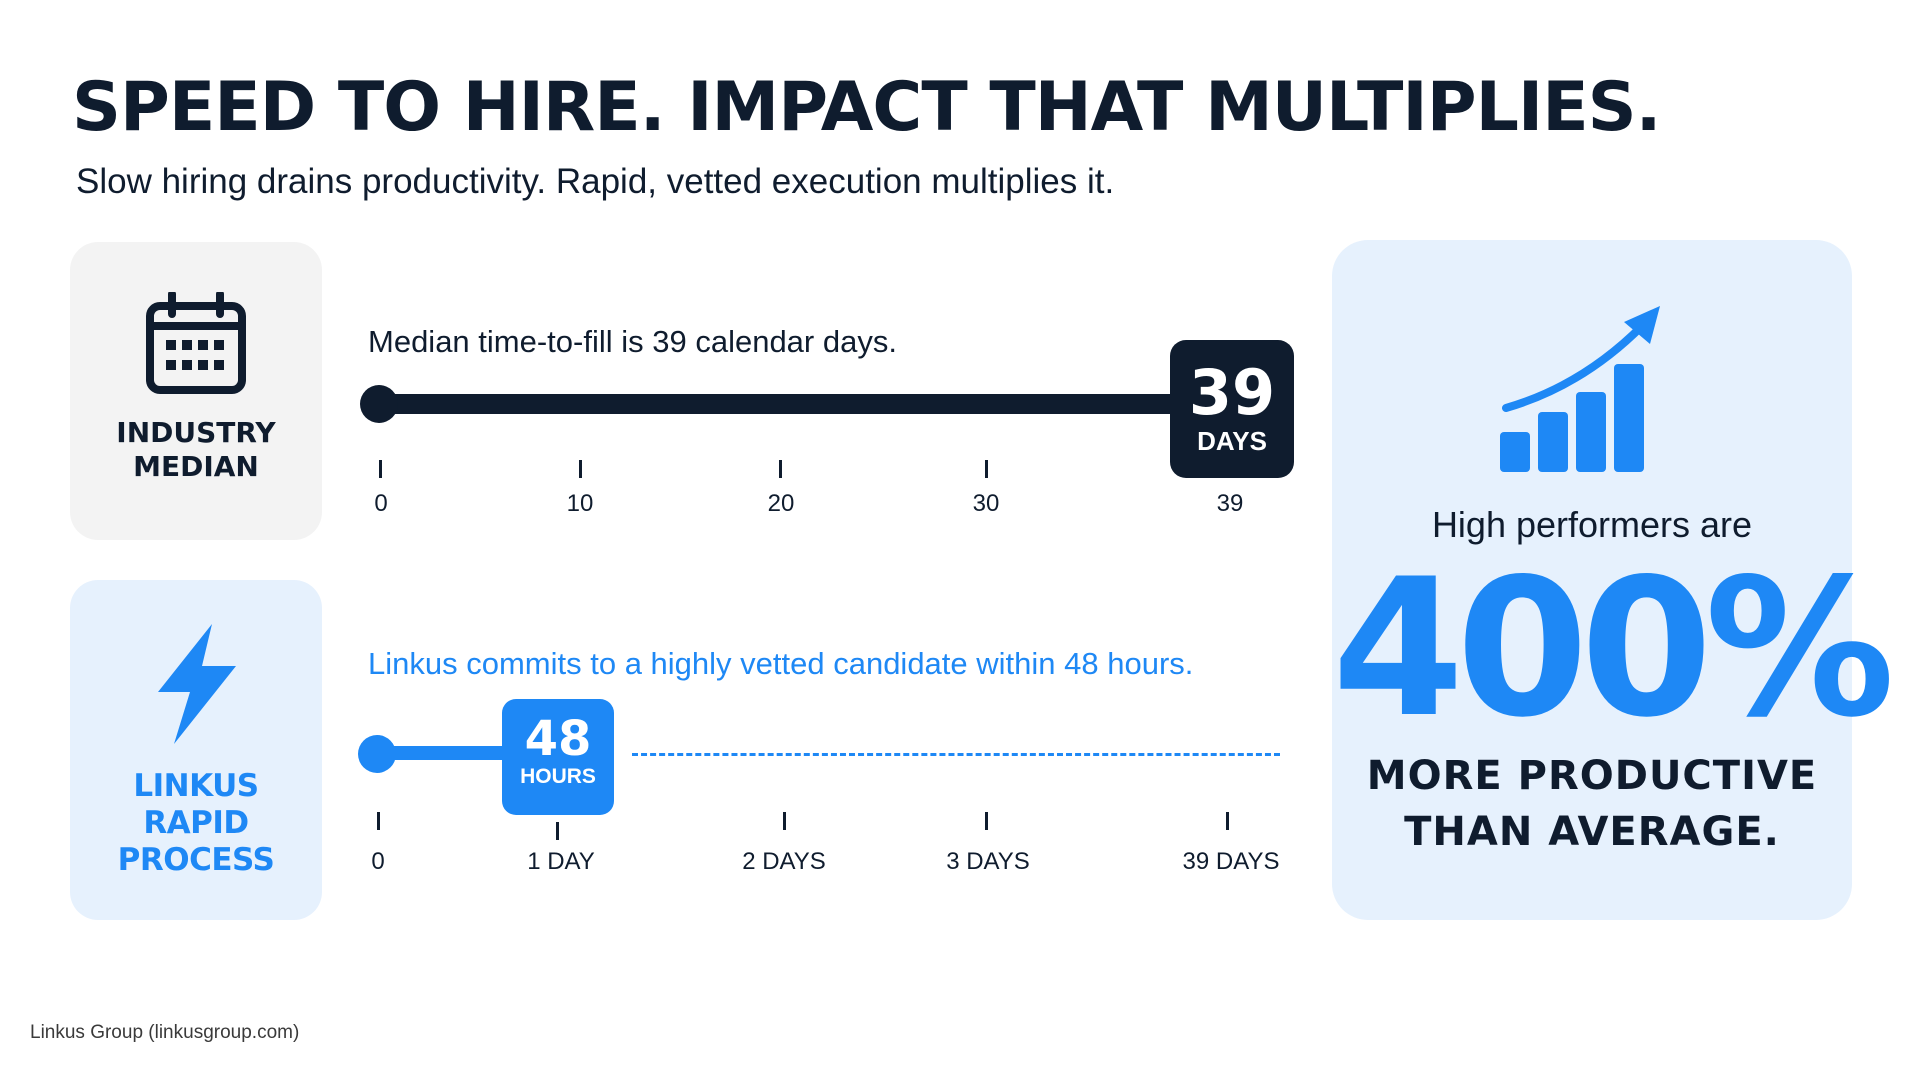 The width and height of the screenshot is (1920, 1072). I want to click on linkus-hours-badge: 48 HOURS, so click(558, 757).